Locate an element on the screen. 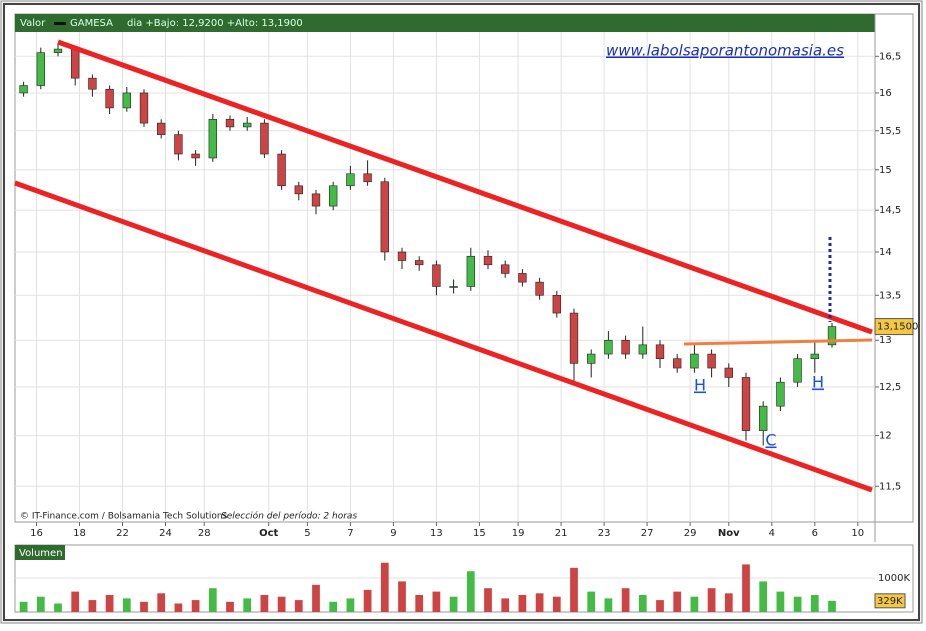 The width and height of the screenshot is (926, 631). legend-name: GAMESA is located at coordinates (91, 23).